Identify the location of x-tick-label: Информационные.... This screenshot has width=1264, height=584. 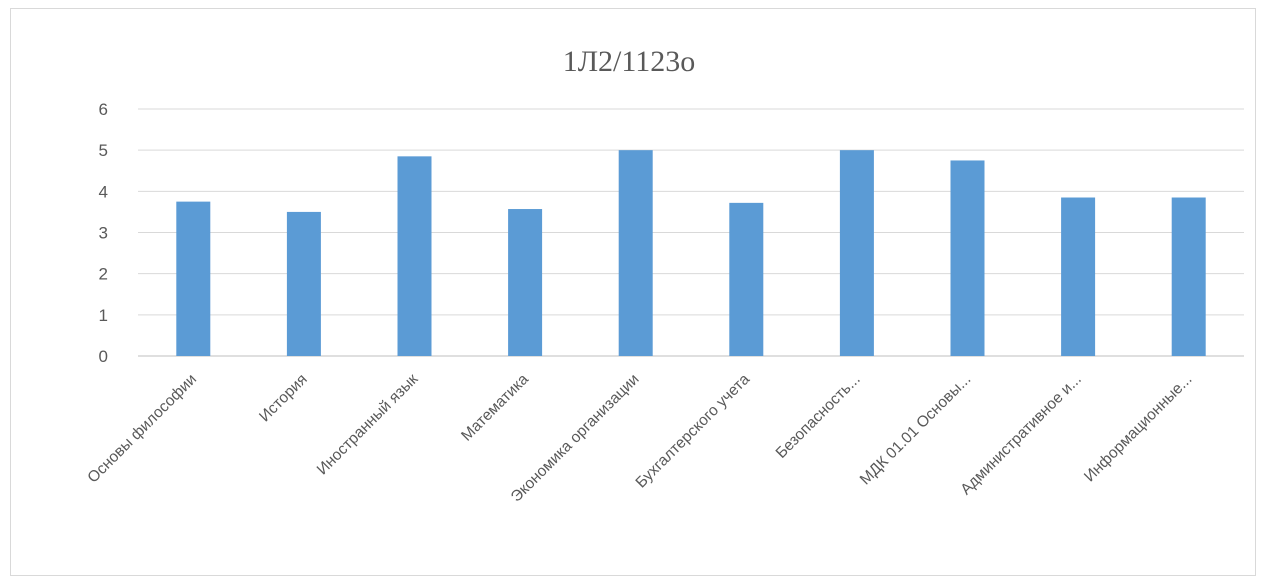
(1138, 428).